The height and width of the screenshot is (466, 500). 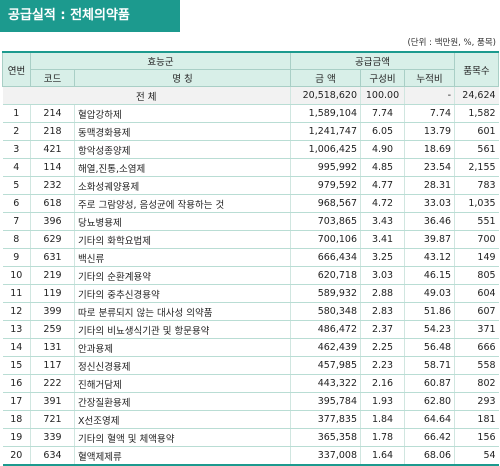 I want to click on cumulative-cell: 46.15, so click(x=429, y=275).